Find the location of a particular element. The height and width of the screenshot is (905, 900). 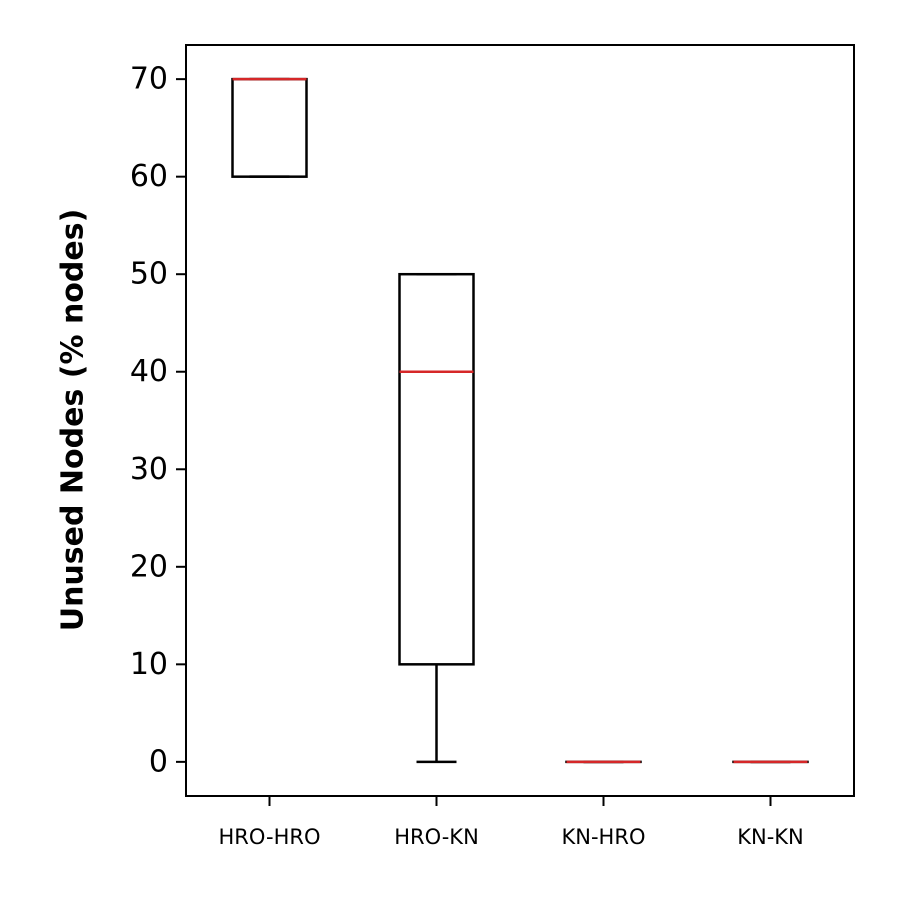

y-tick-label: 20 is located at coordinates (149, 566).